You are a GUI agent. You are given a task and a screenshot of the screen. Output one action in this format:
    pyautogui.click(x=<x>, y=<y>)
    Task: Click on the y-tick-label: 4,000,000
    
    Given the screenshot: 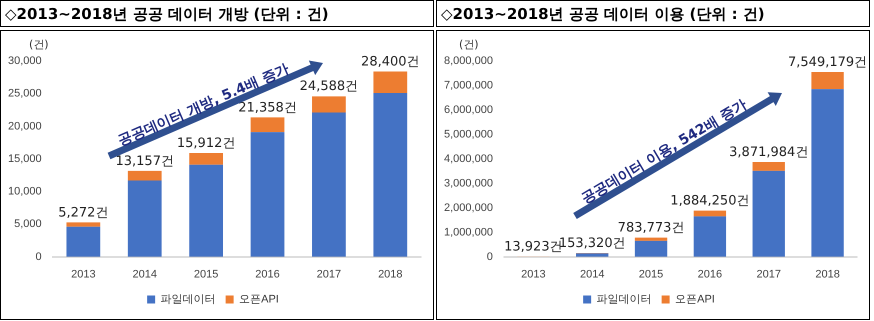 What is the action you would take?
    pyautogui.click(x=468, y=158)
    